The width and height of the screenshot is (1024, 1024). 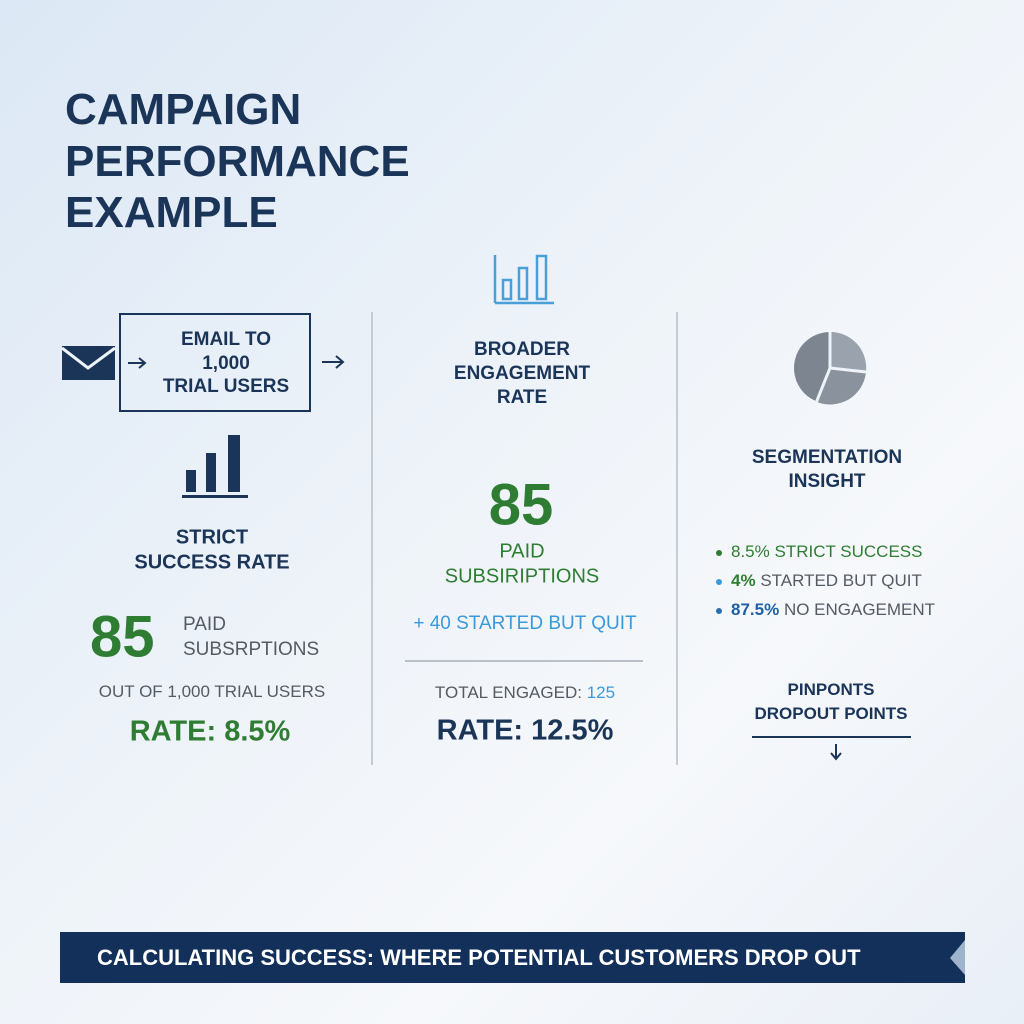 I want to click on footer-text: PINPONTS, so click(x=831, y=689).